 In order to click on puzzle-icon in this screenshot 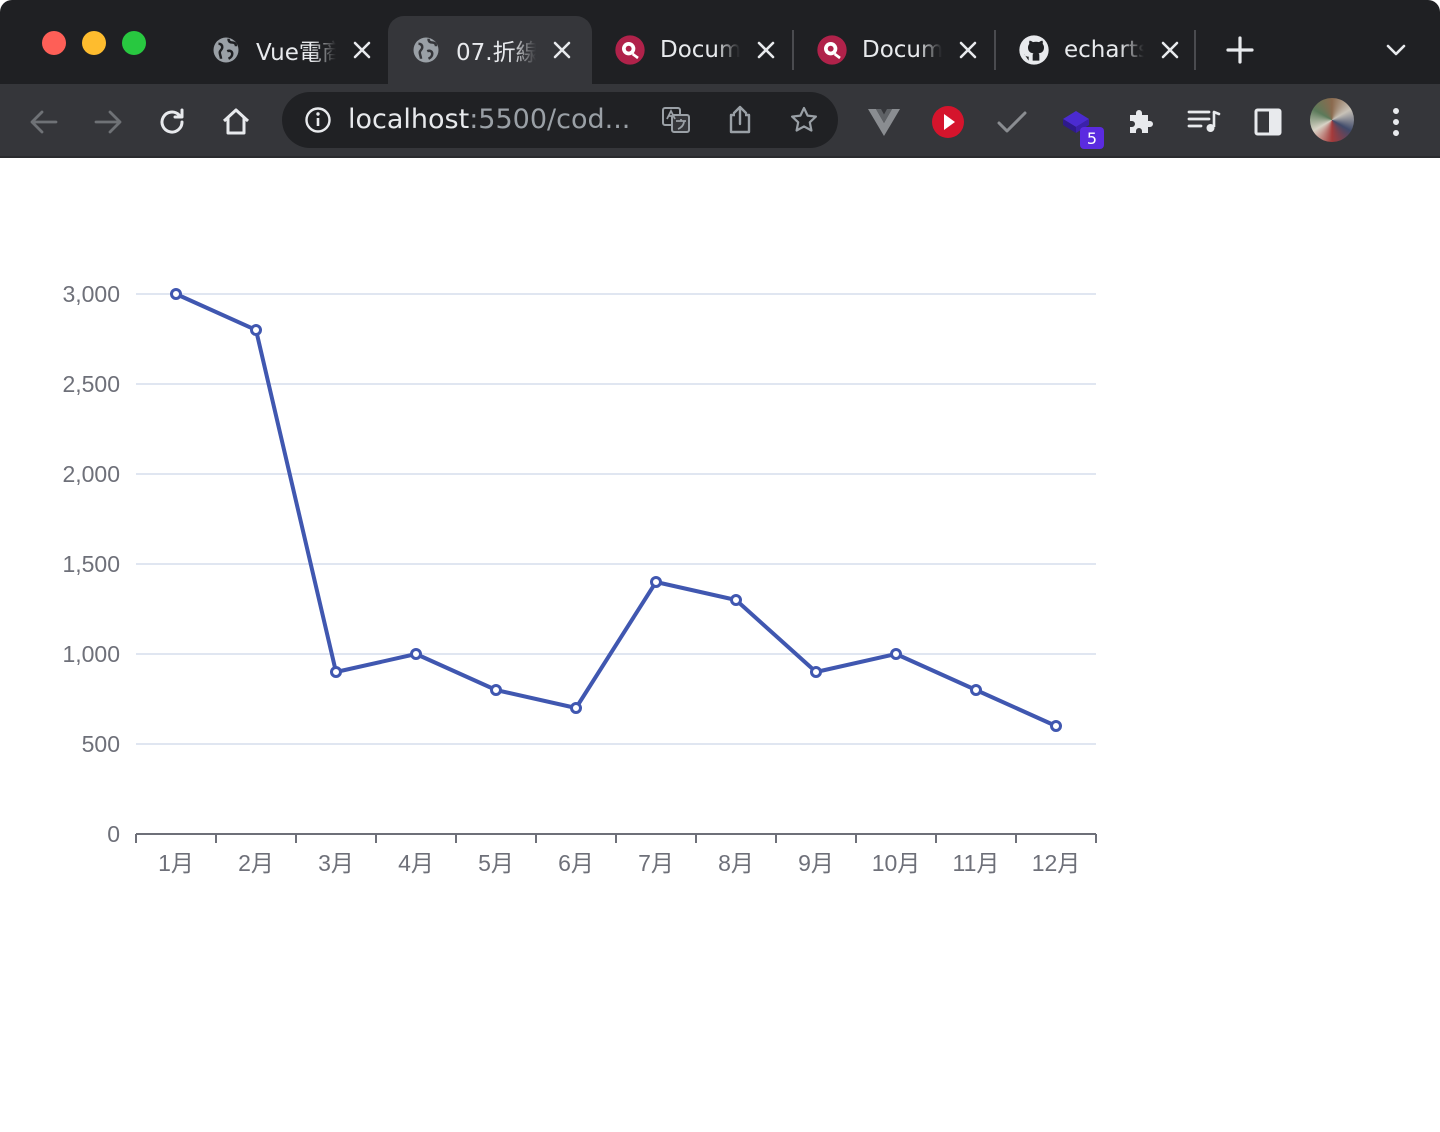, I will do `click(1141, 121)`.